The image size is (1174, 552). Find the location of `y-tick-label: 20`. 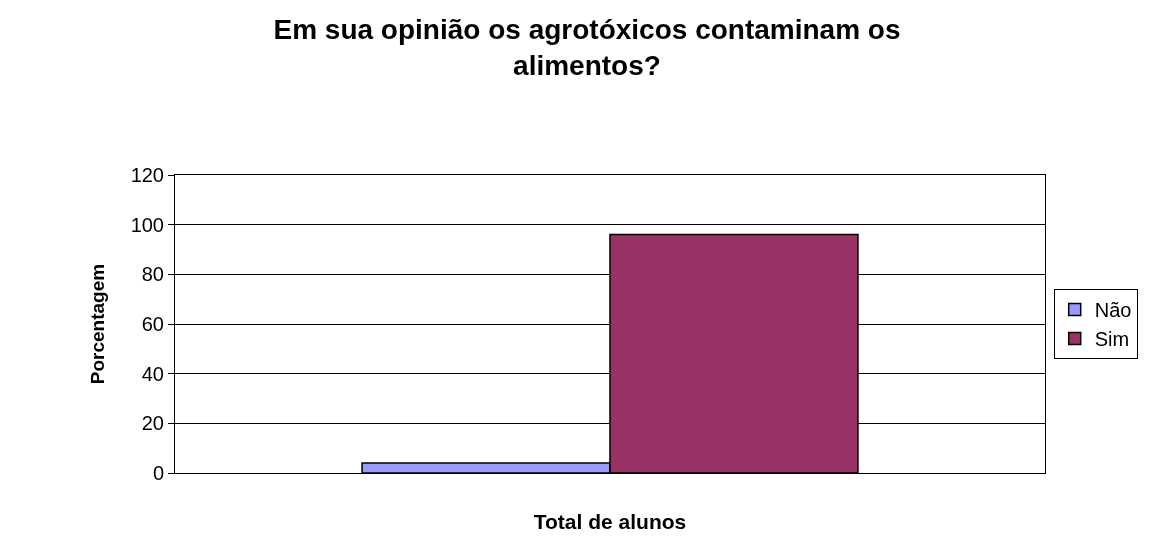

y-tick-label: 20 is located at coordinates (152, 423).